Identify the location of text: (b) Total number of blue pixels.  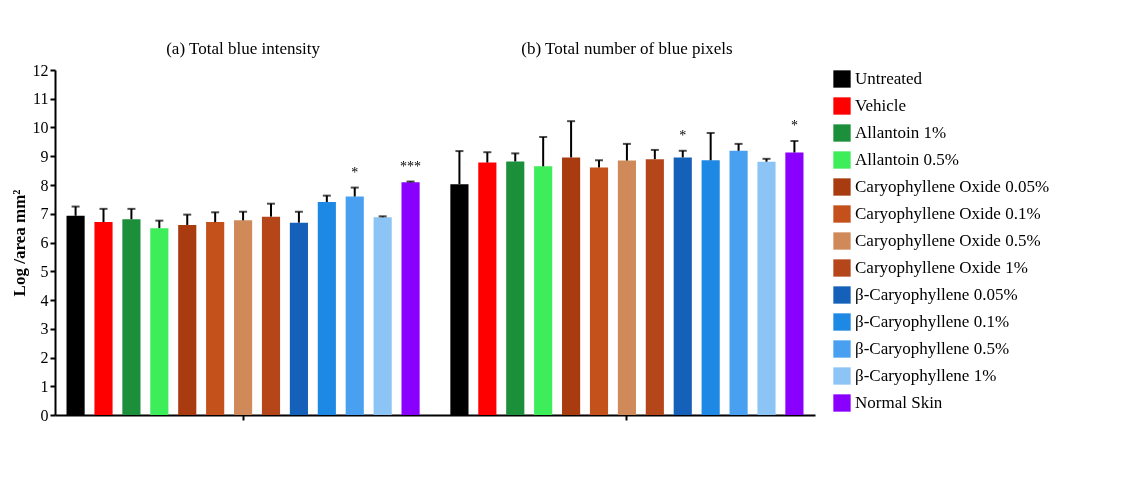
(627, 48).